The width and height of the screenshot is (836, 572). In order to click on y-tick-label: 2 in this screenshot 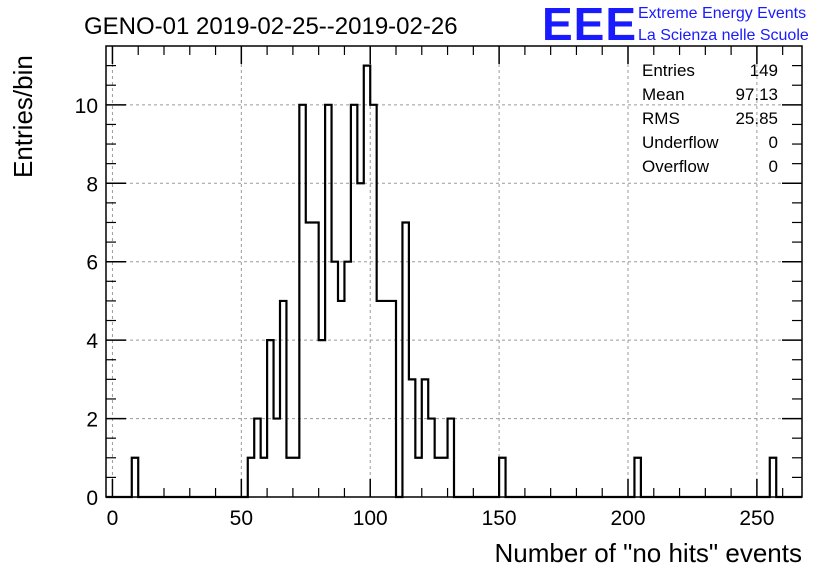, I will do `click(92, 420)`.